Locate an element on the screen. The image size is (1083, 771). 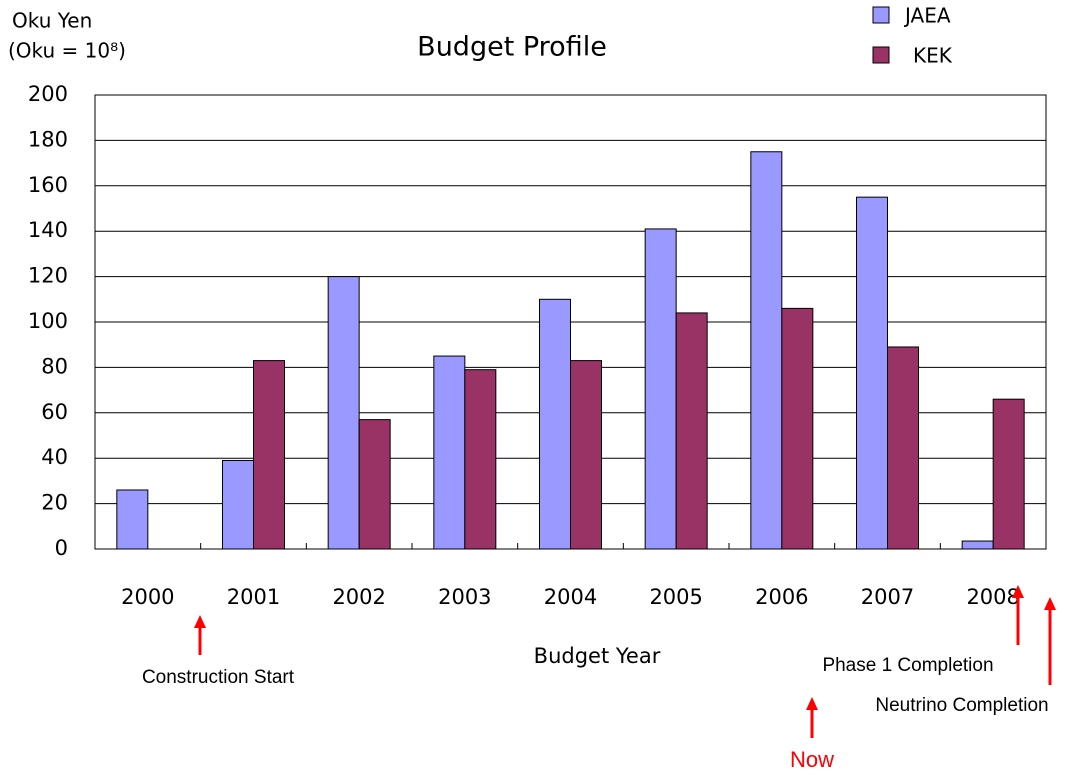
x-tick-label: 2001 is located at coordinates (253, 597).